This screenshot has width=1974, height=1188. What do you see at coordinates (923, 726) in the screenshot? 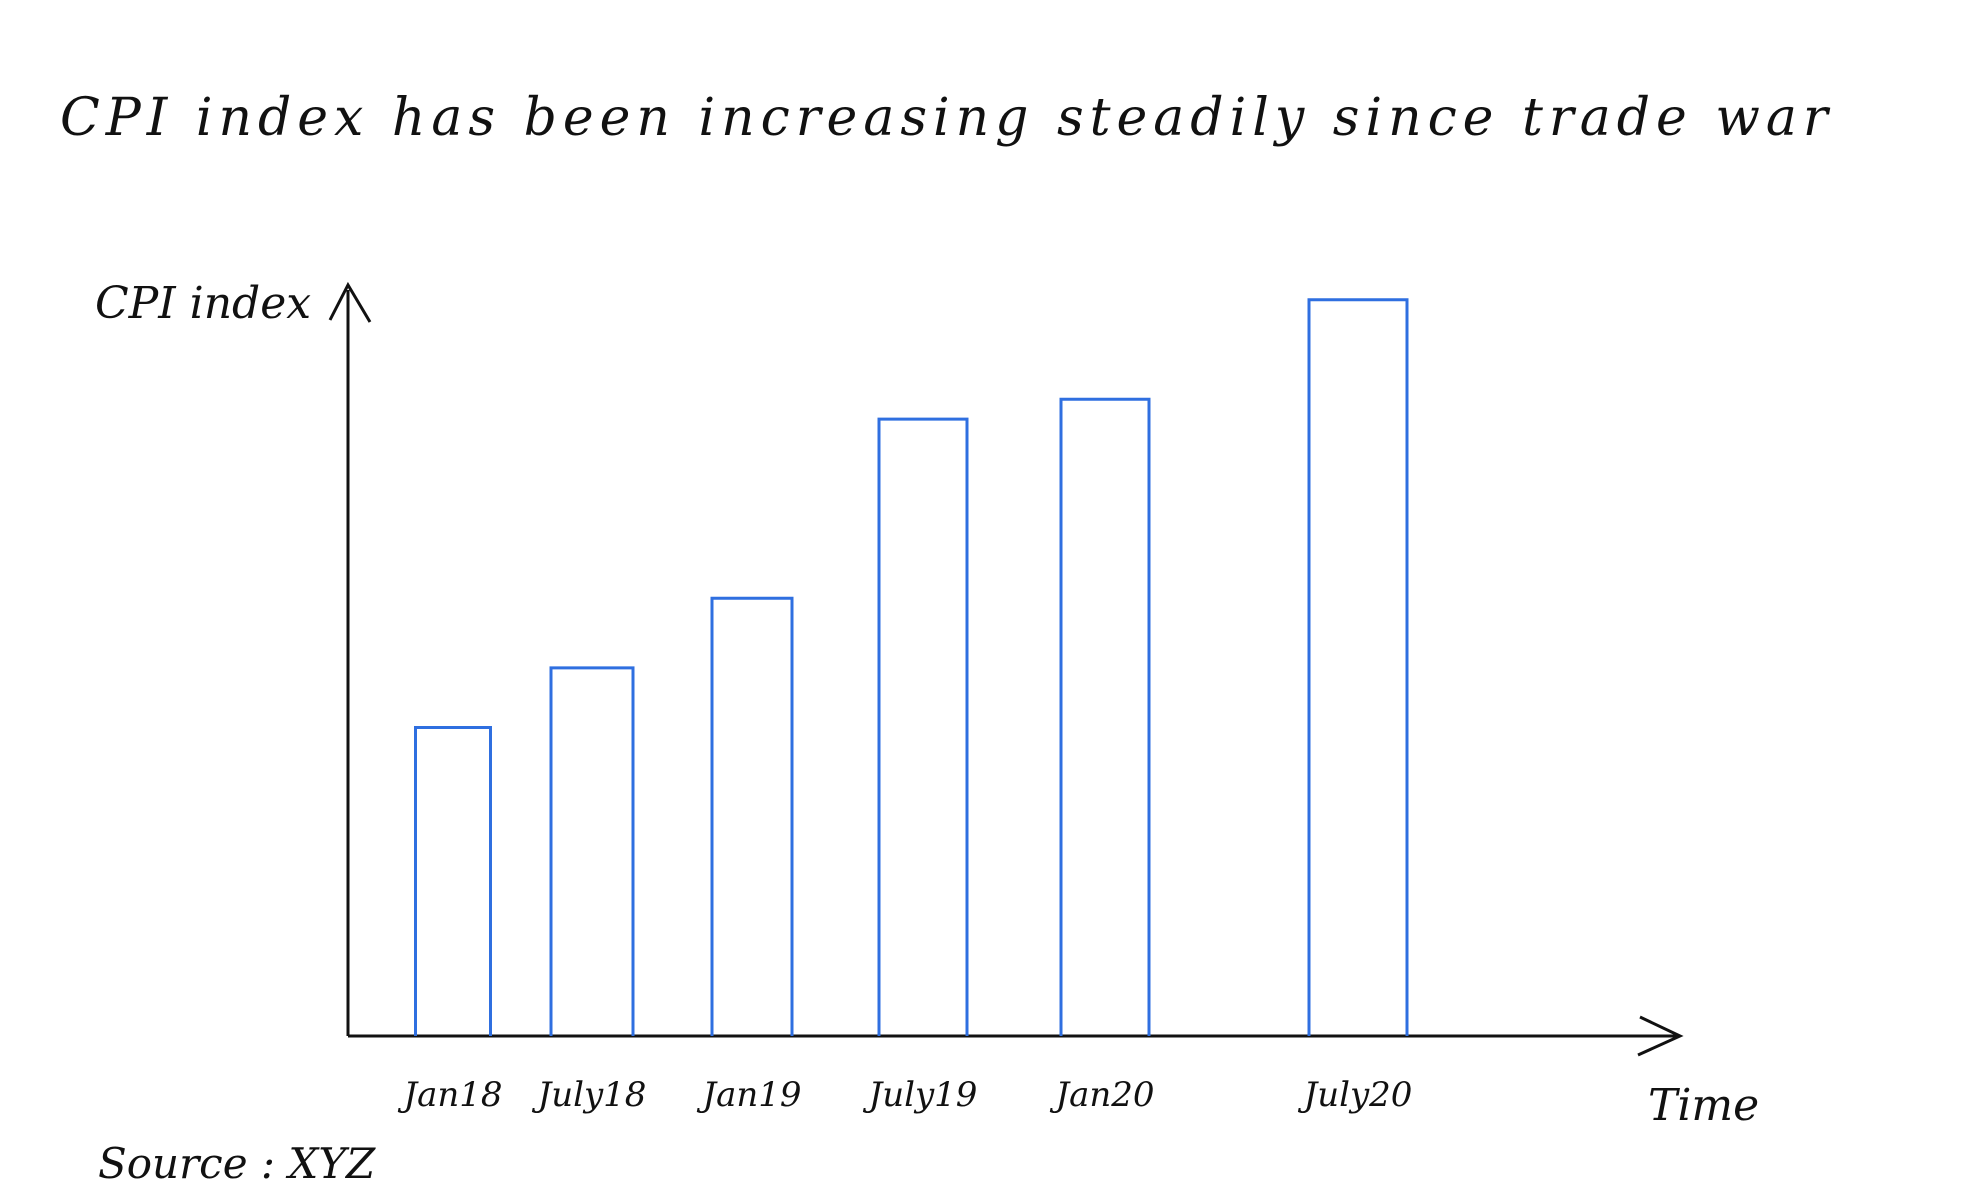
I see `bar-july19` at bounding box center [923, 726].